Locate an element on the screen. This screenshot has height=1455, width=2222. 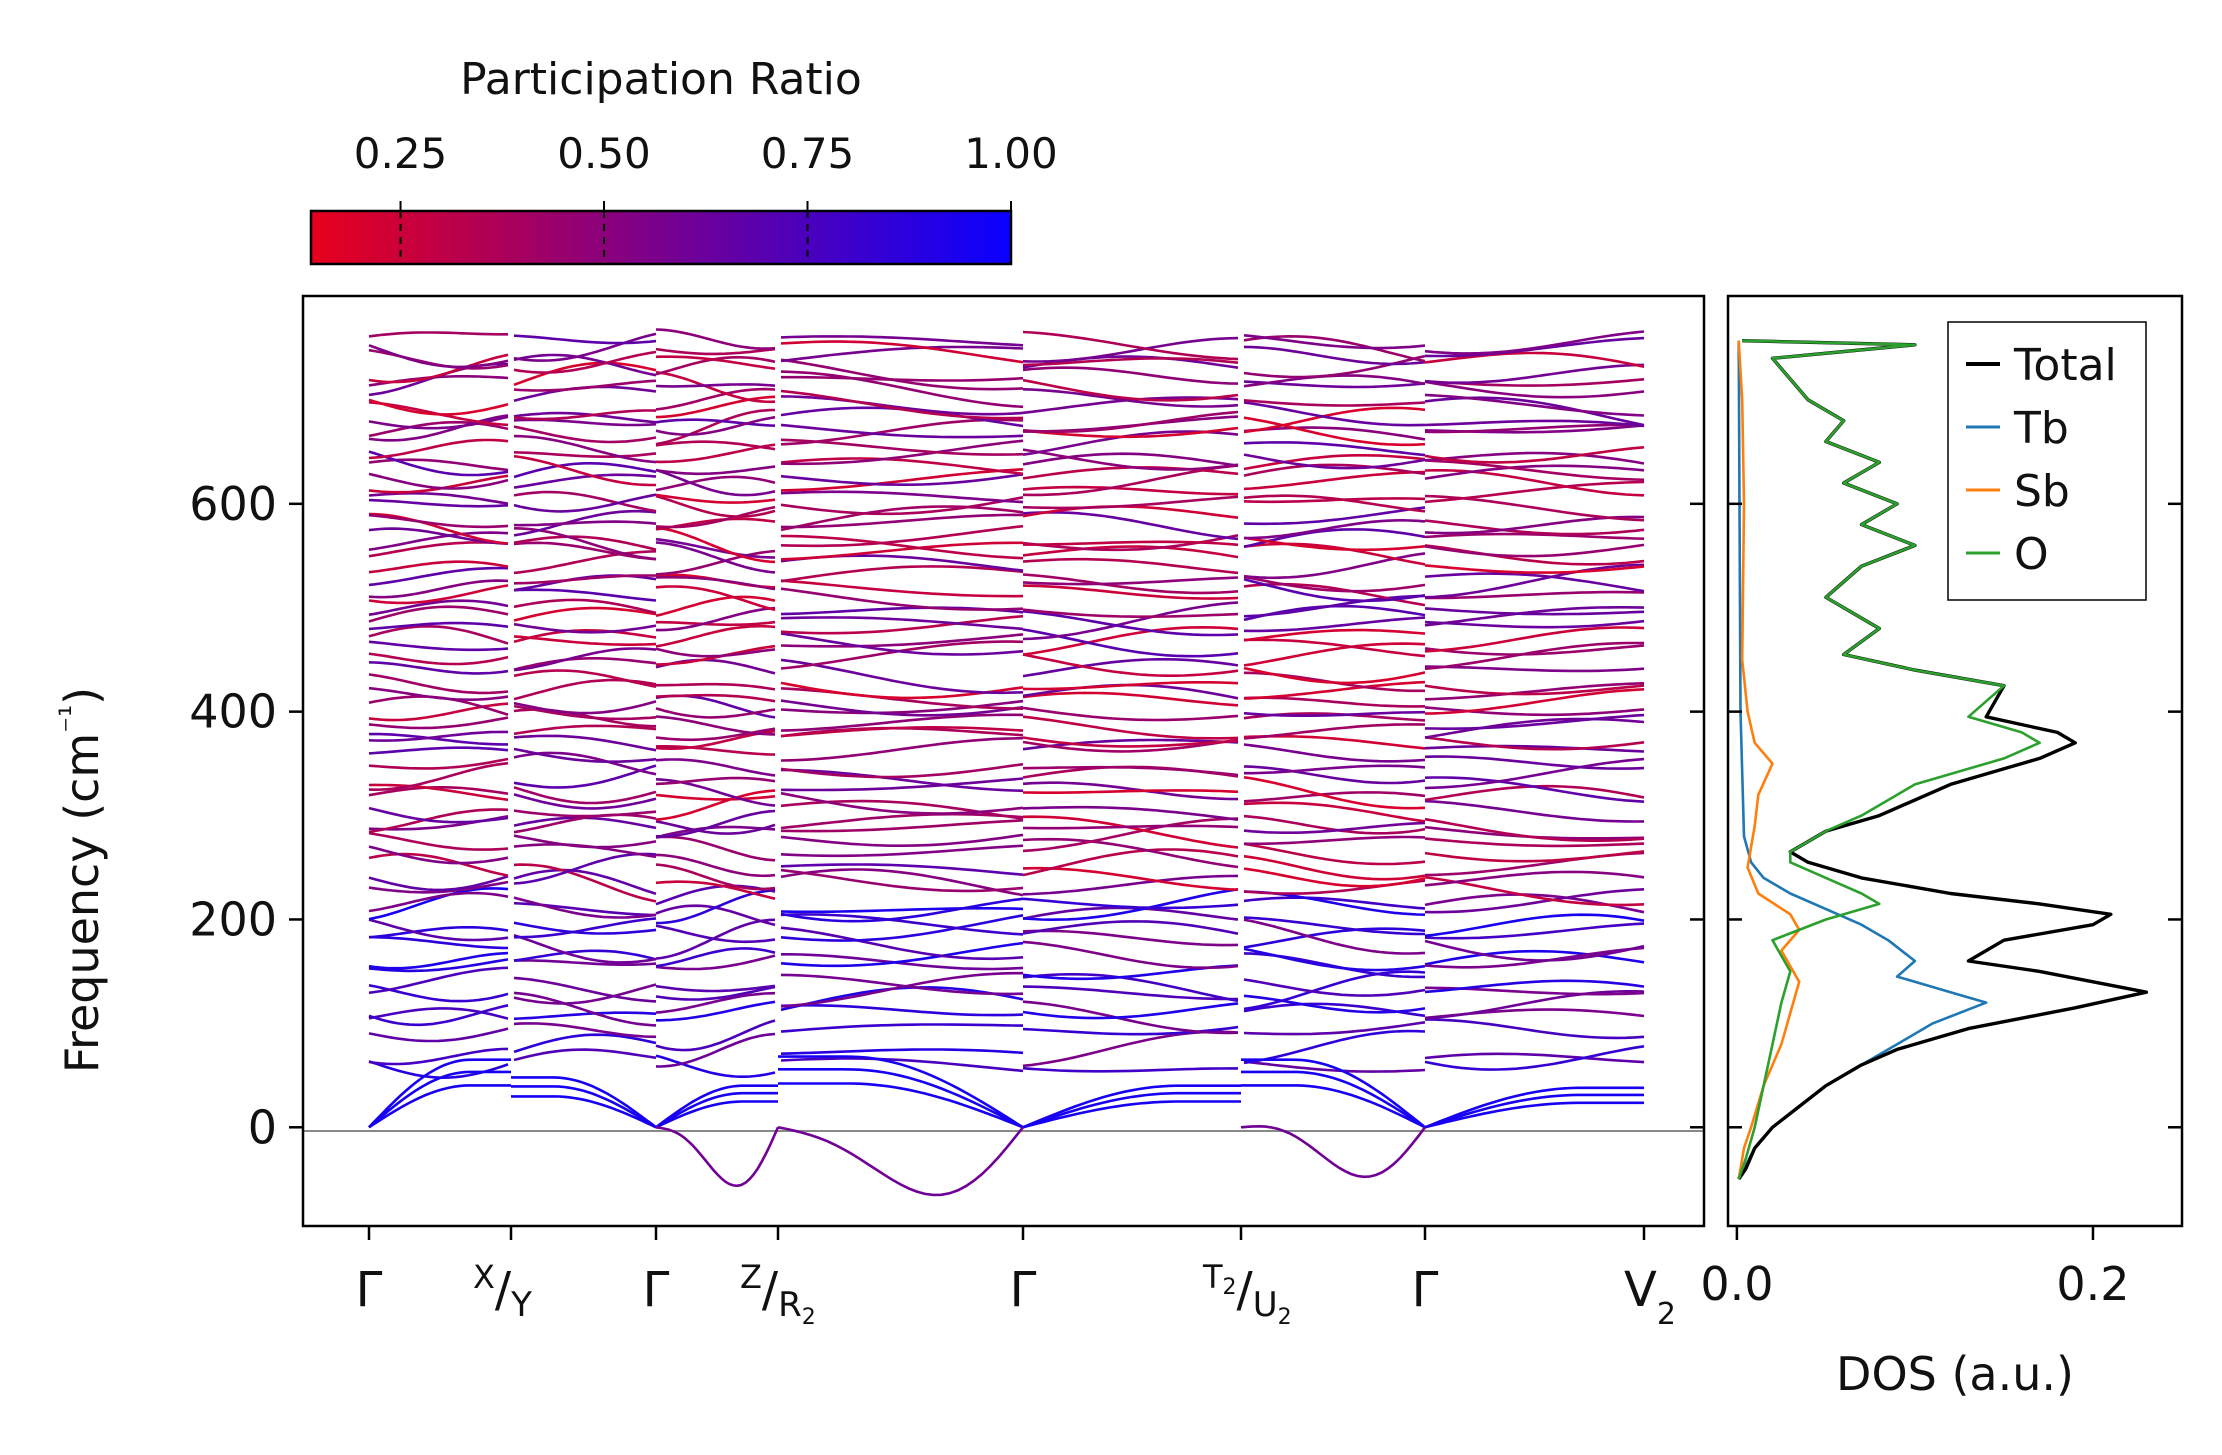
dos-x-tick-label: 0.0 is located at coordinates (1736, 1284).